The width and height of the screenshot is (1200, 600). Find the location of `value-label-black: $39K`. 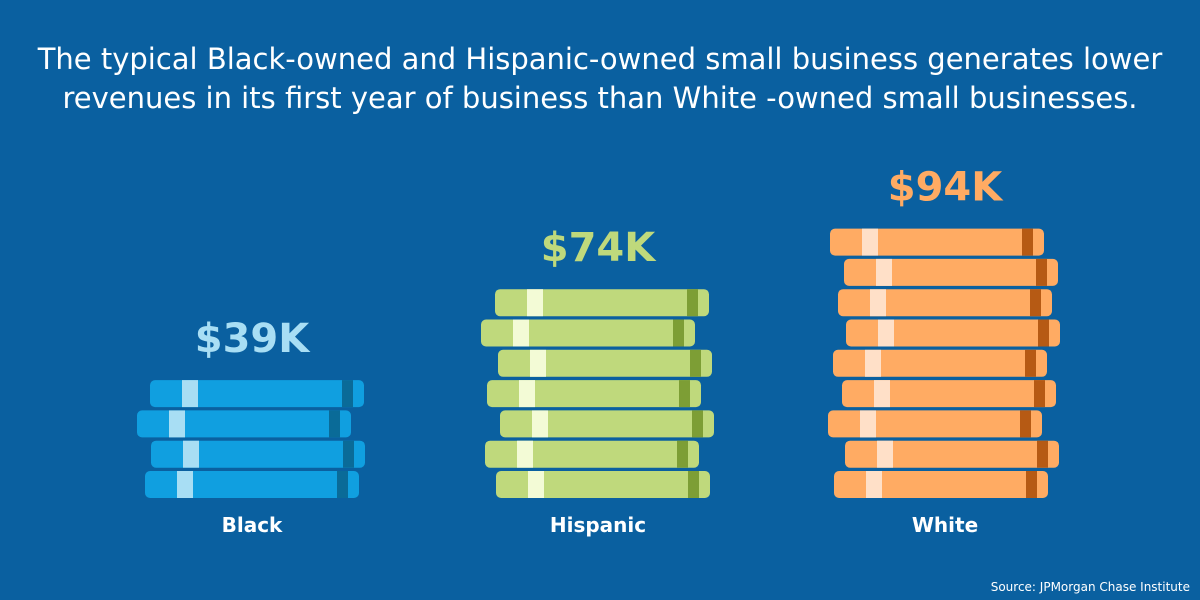

value-label-black: $39K is located at coordinates (253, 339).